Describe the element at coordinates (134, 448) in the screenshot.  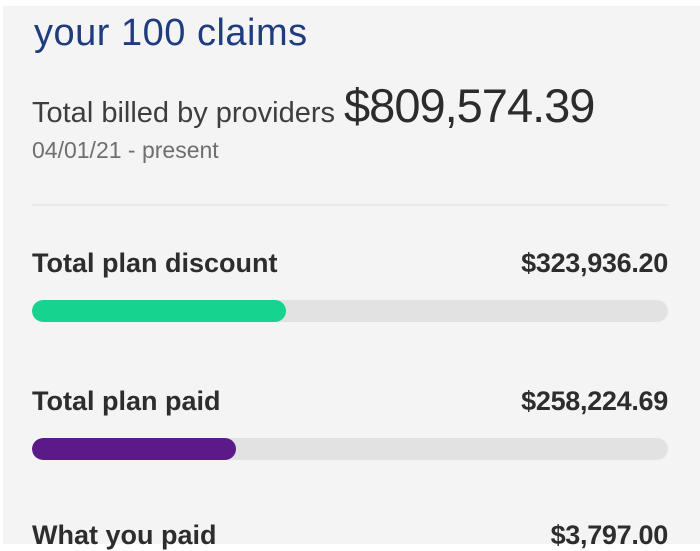
I see `plan-paid-bar-fill` at that location.